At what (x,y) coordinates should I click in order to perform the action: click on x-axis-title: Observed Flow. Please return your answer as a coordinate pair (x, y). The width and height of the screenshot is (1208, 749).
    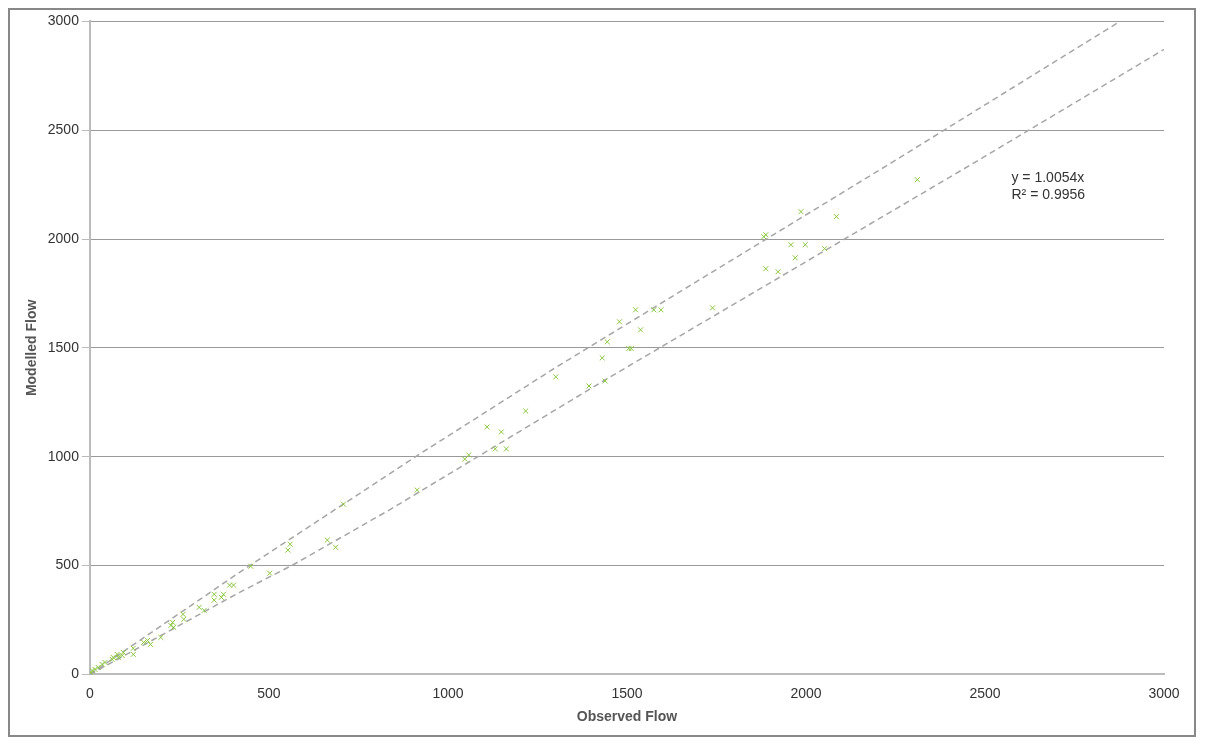
    Looking at the image, I should click on (627, 716).